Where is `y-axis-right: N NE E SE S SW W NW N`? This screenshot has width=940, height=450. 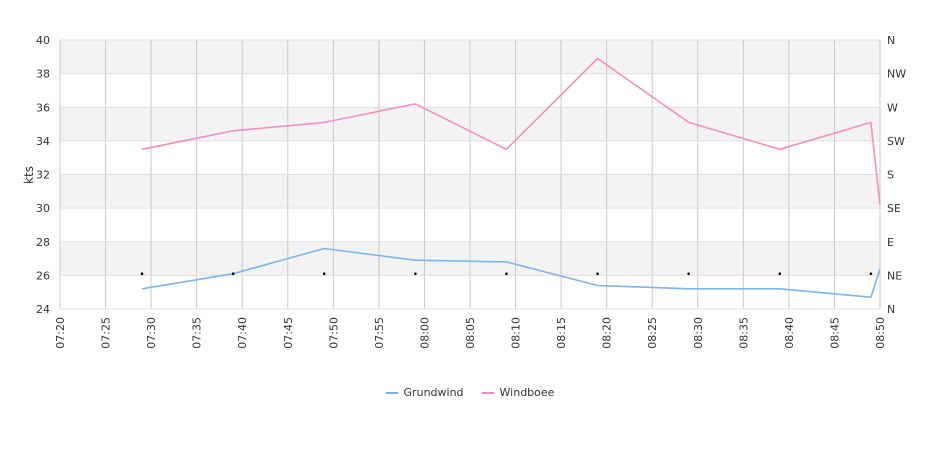 y-axis-right: N NE E SE S SW W NW N is located at coordinates (896, 175).